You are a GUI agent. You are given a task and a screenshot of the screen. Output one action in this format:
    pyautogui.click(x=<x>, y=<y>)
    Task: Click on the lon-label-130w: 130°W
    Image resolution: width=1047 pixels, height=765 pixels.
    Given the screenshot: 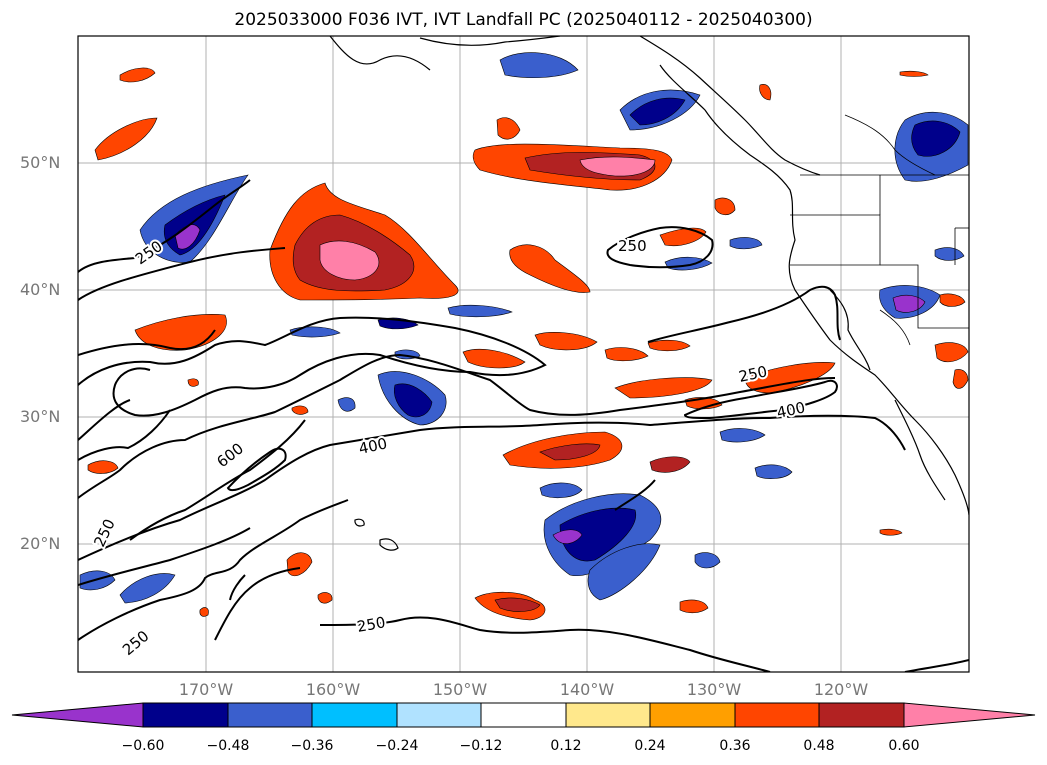 What is the action you would take?
    pyautogui.click(x=714, y=689)
    